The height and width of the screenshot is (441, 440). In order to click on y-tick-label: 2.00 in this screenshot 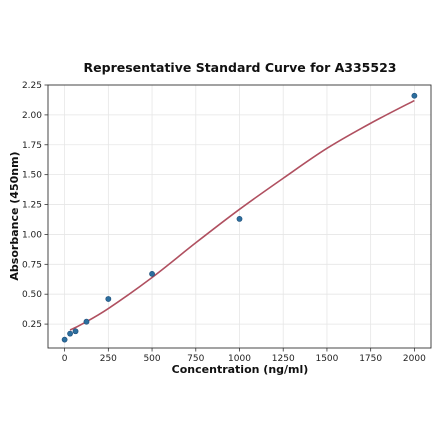, I will do `click(32, 116)`.